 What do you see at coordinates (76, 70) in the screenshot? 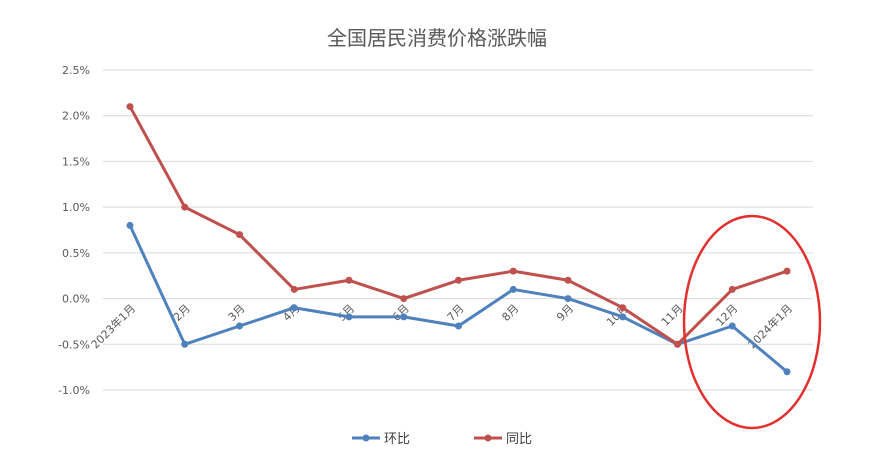
I see `y-tick-label: 2.5%` at bounding box center [76, 70].